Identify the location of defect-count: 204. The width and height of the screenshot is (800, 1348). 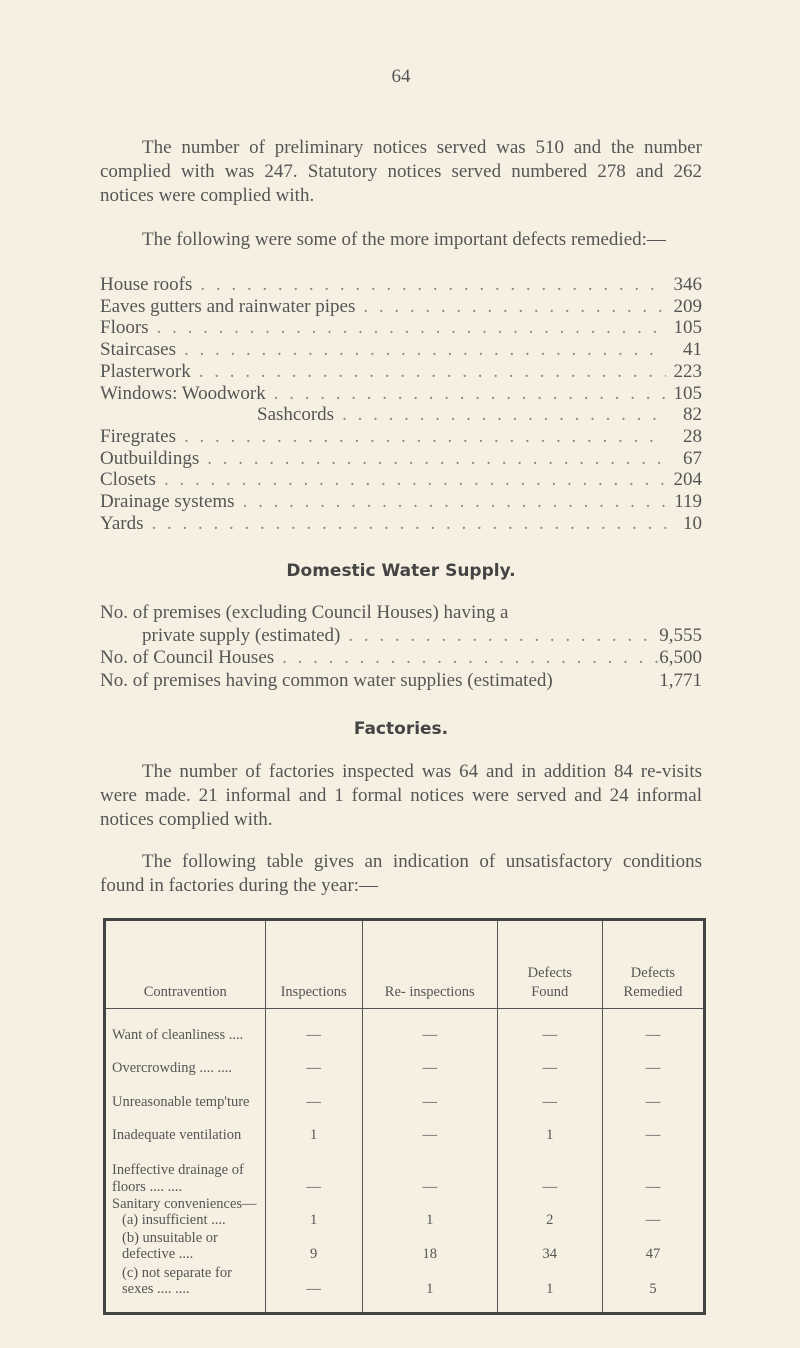
(688, 480).